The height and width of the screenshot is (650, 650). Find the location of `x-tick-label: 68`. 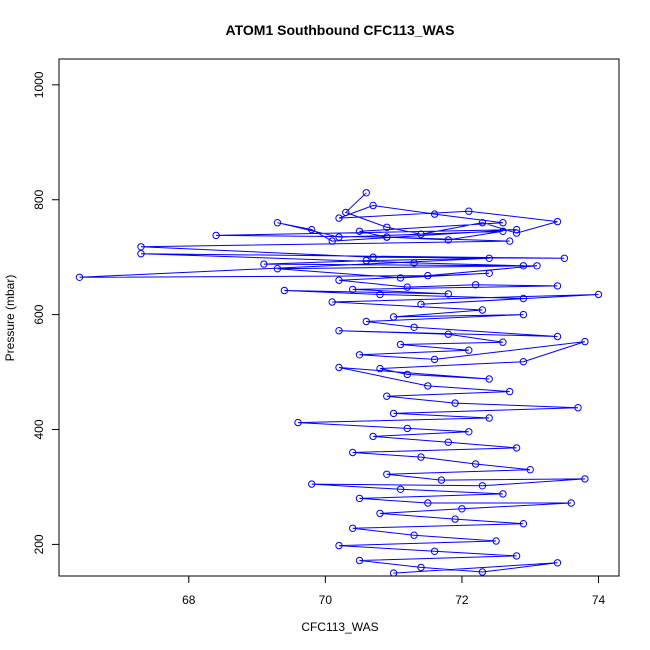

x-tick-label: 68 is located at coordinates (189, 600).